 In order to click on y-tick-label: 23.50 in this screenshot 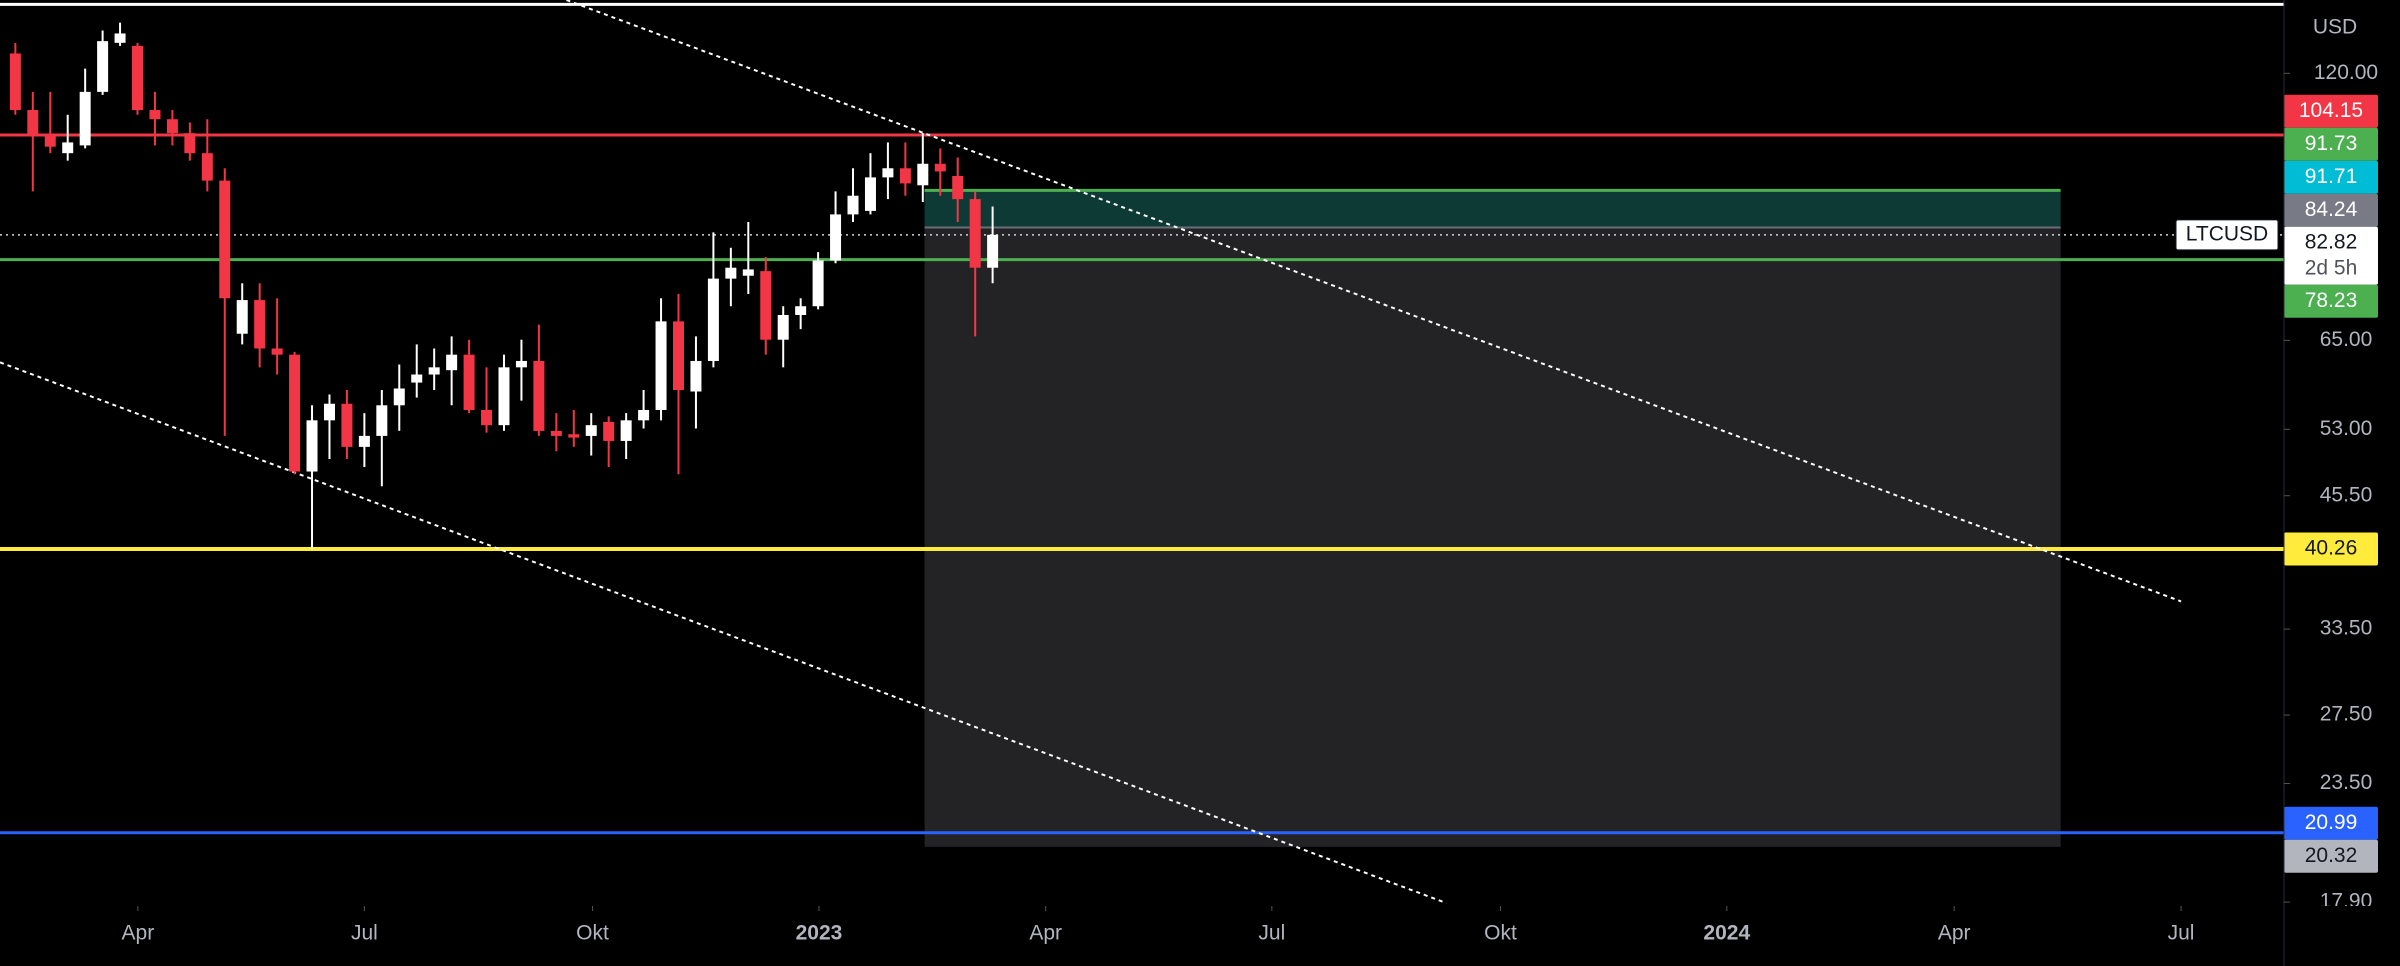, I will do `click(2346, 782)`.